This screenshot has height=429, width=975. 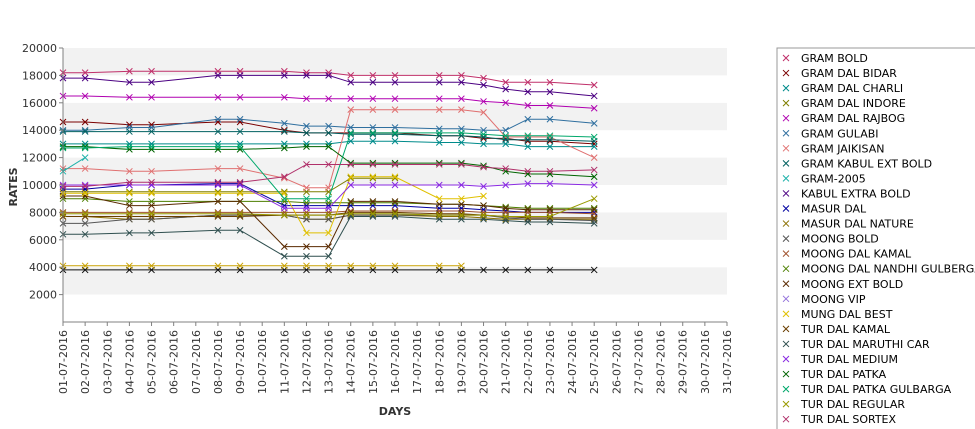 I want to click on legend-label: GRAM DAL INDORE, so click(x=853, y=103).